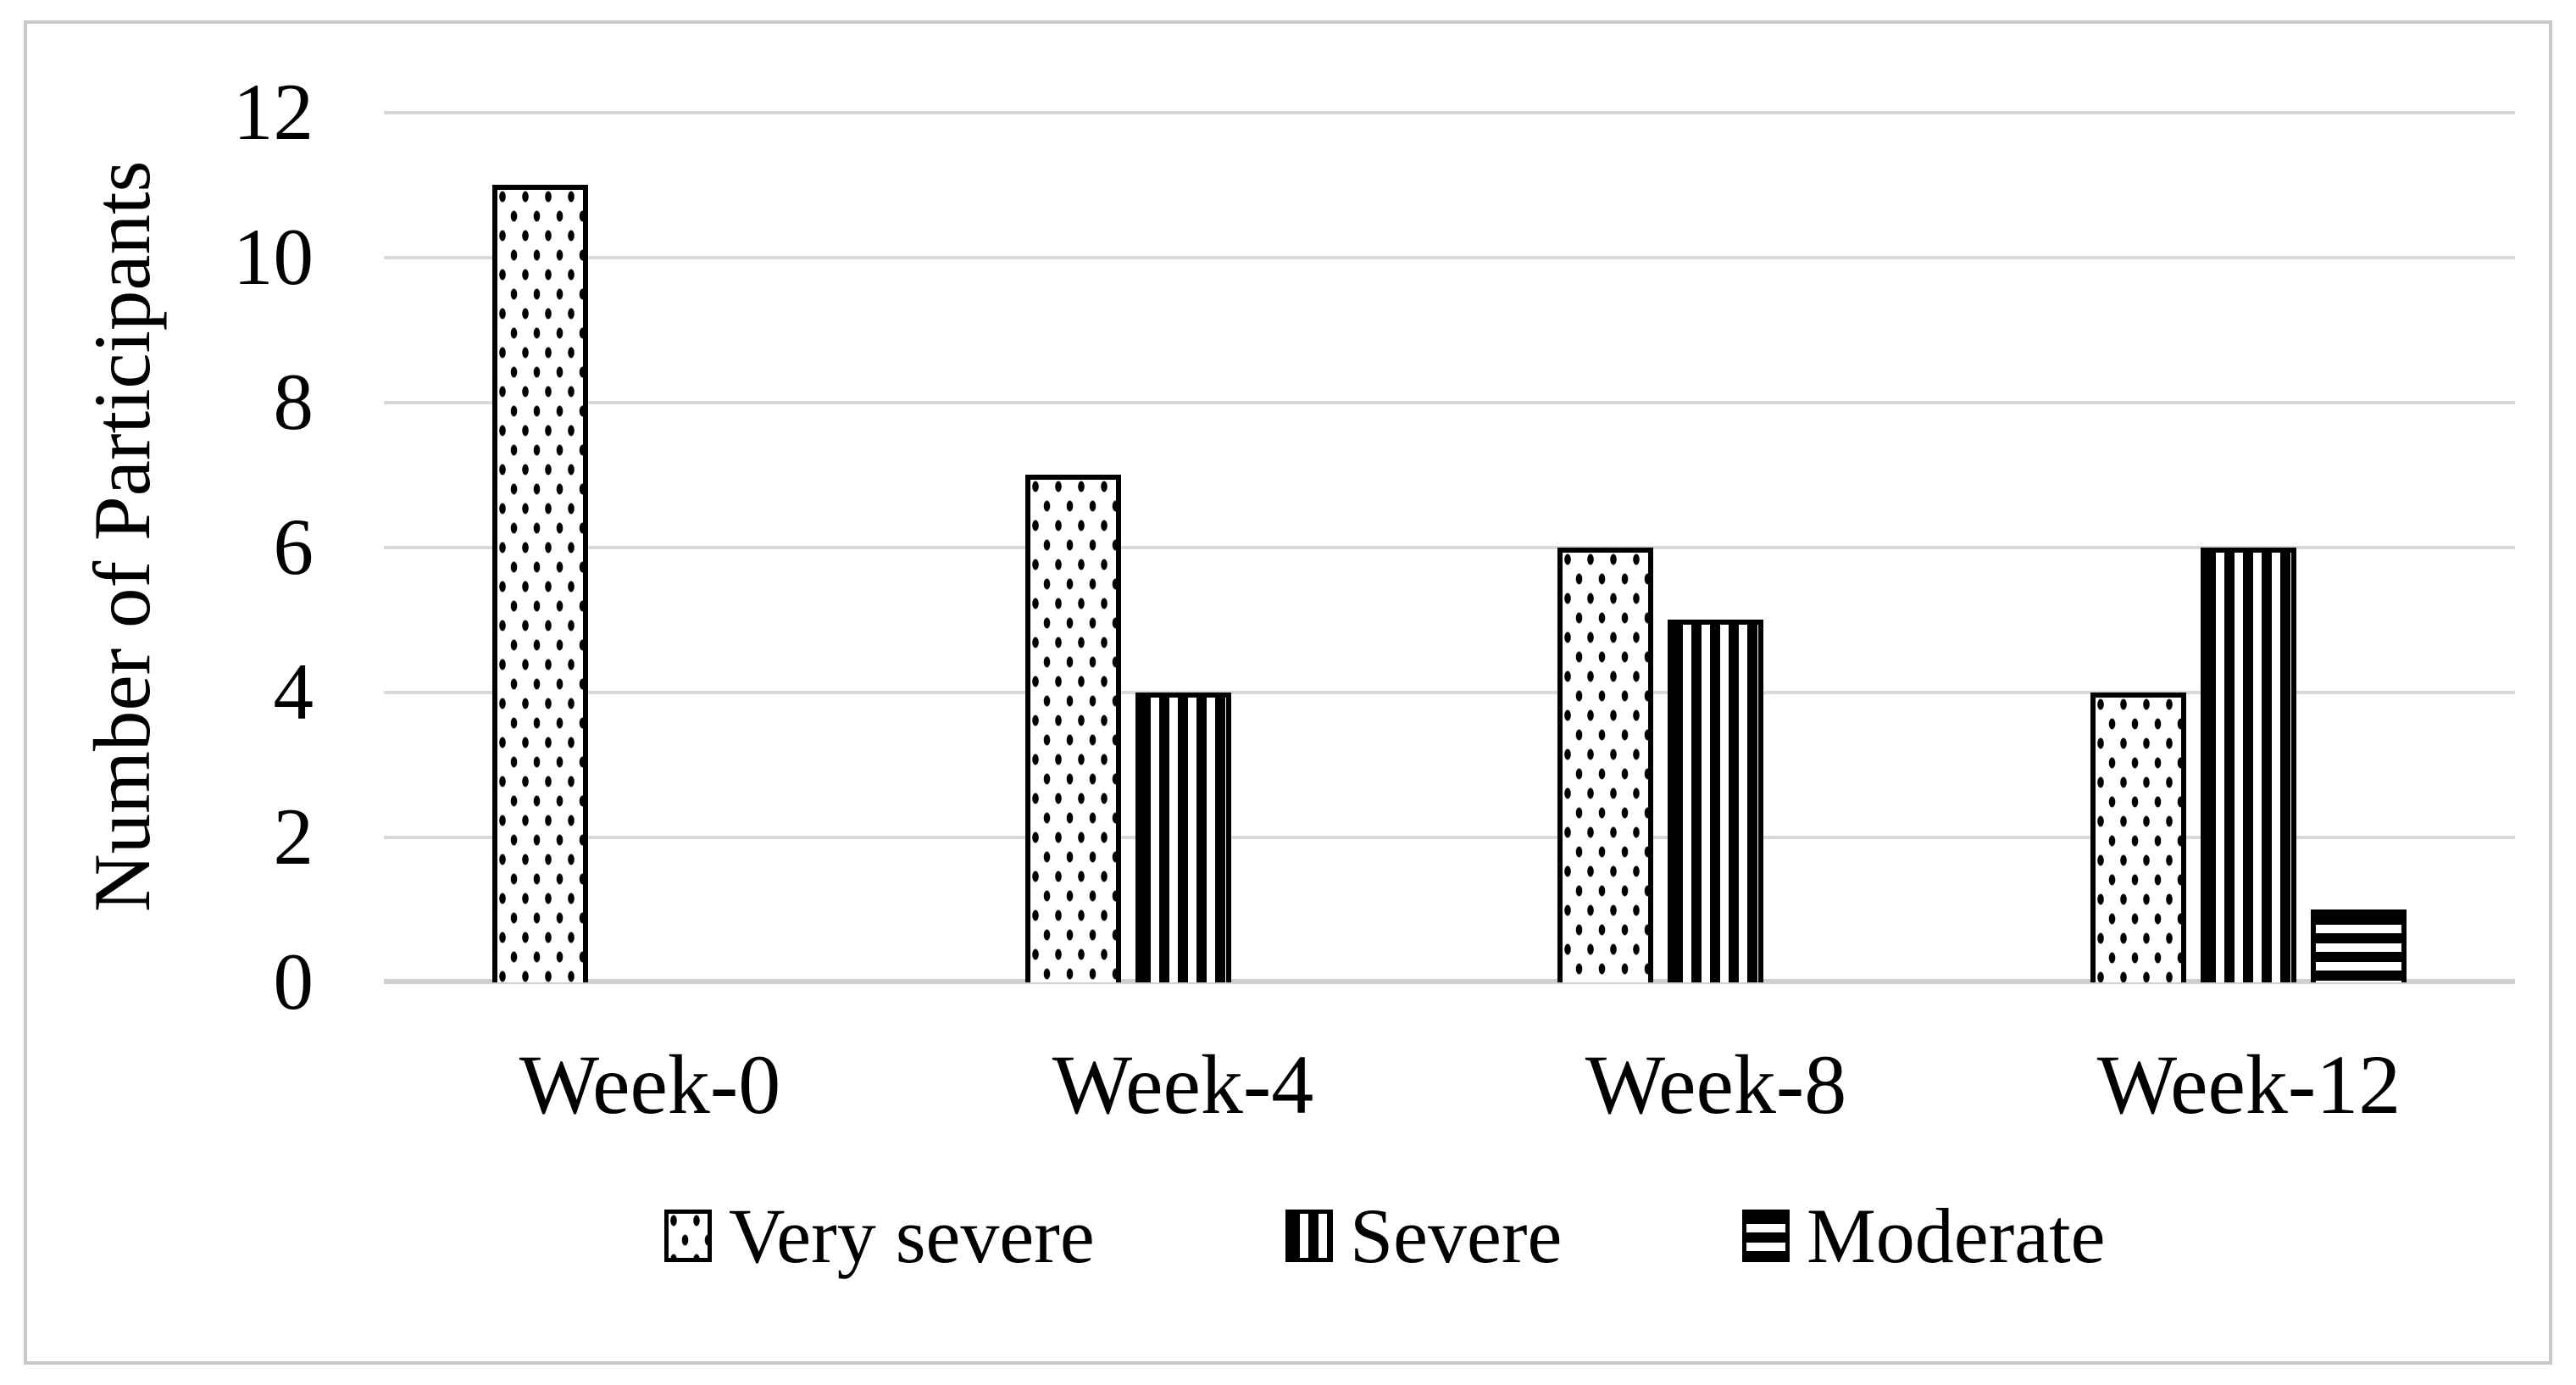 The height and width of the screenshot is (1385, 2576). Describe the element at coordinates (1183, 1084) in the screenshot. I see `x-tick-label: Week-4` at that location.